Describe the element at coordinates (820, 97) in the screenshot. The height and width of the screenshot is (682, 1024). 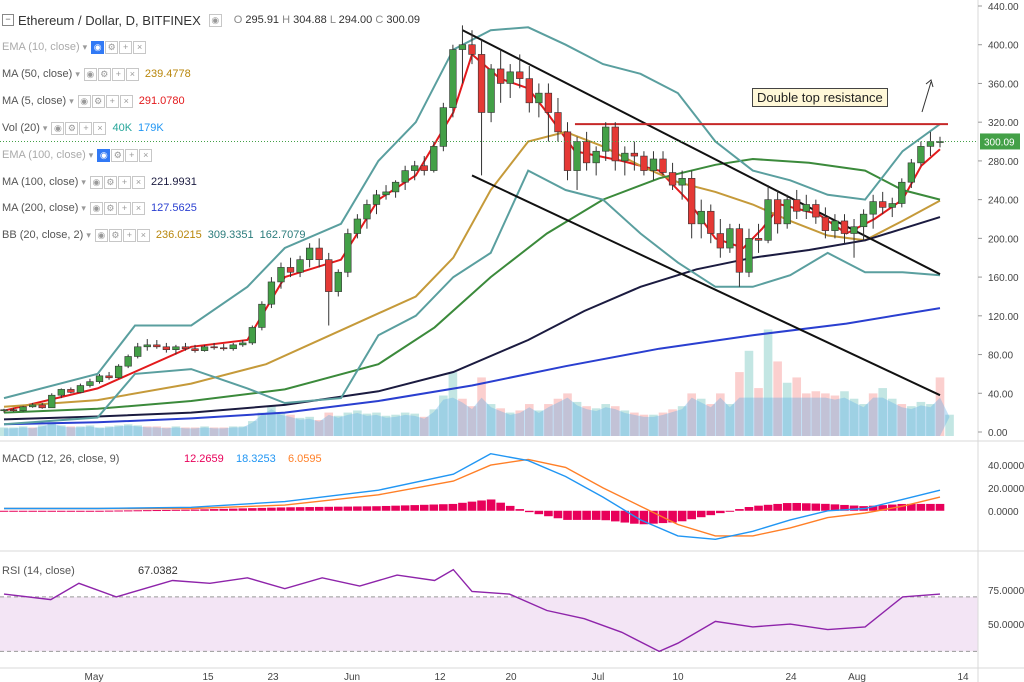
I see `annotation-callout: Double top resistance` at that location.